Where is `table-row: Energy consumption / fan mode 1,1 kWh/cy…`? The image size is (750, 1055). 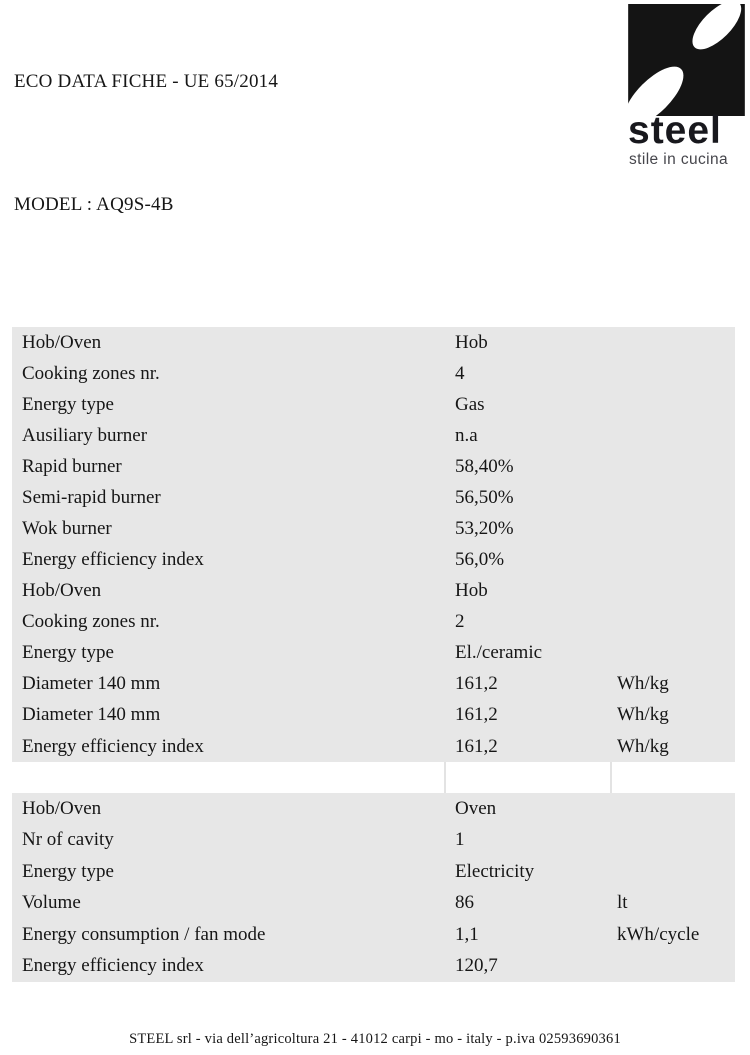
table-row: Energy consumption / fan mode 1,1 kWh/cy… is located at coordinates (373, 935).